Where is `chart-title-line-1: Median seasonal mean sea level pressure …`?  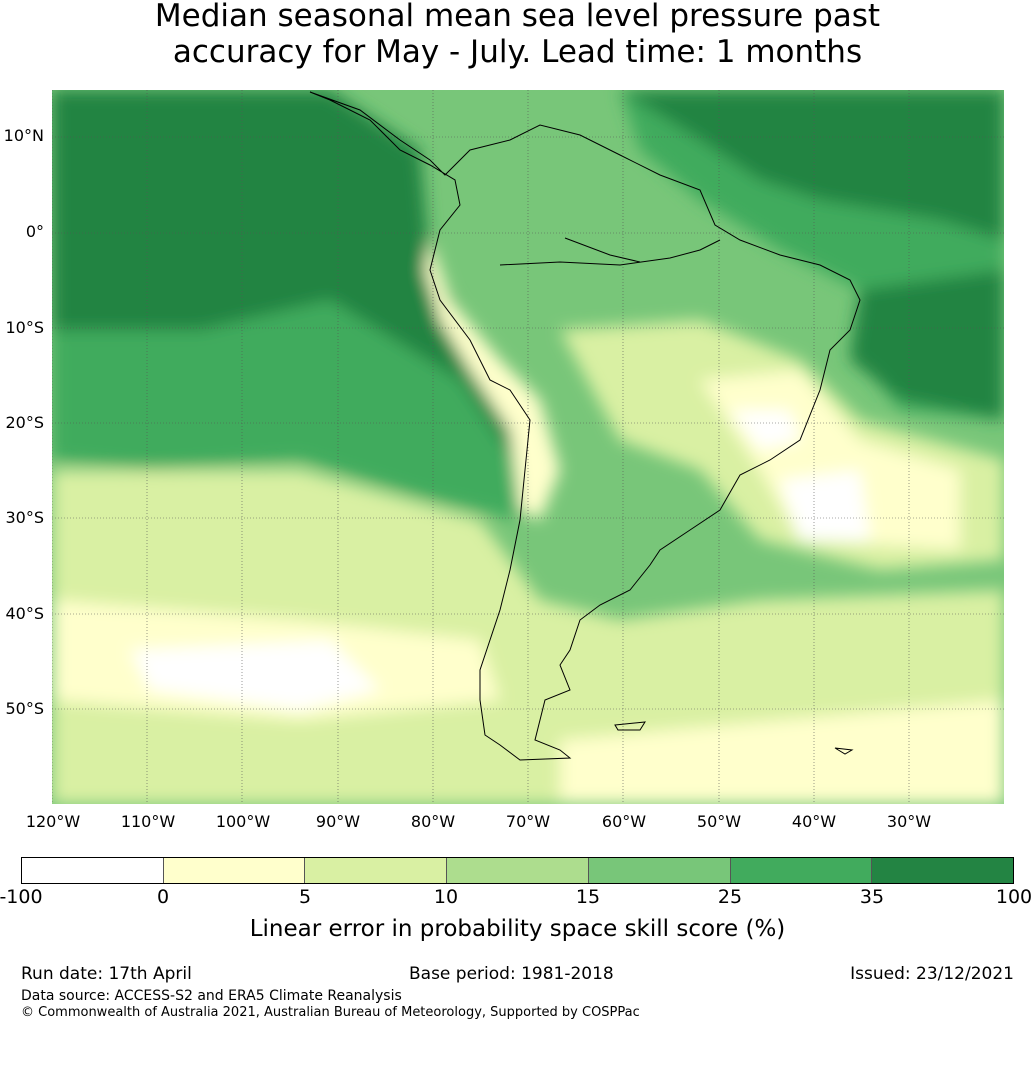 chart-title-line-1: Median seasonal mean sea level pressure … is located at coordinates (517, 17).